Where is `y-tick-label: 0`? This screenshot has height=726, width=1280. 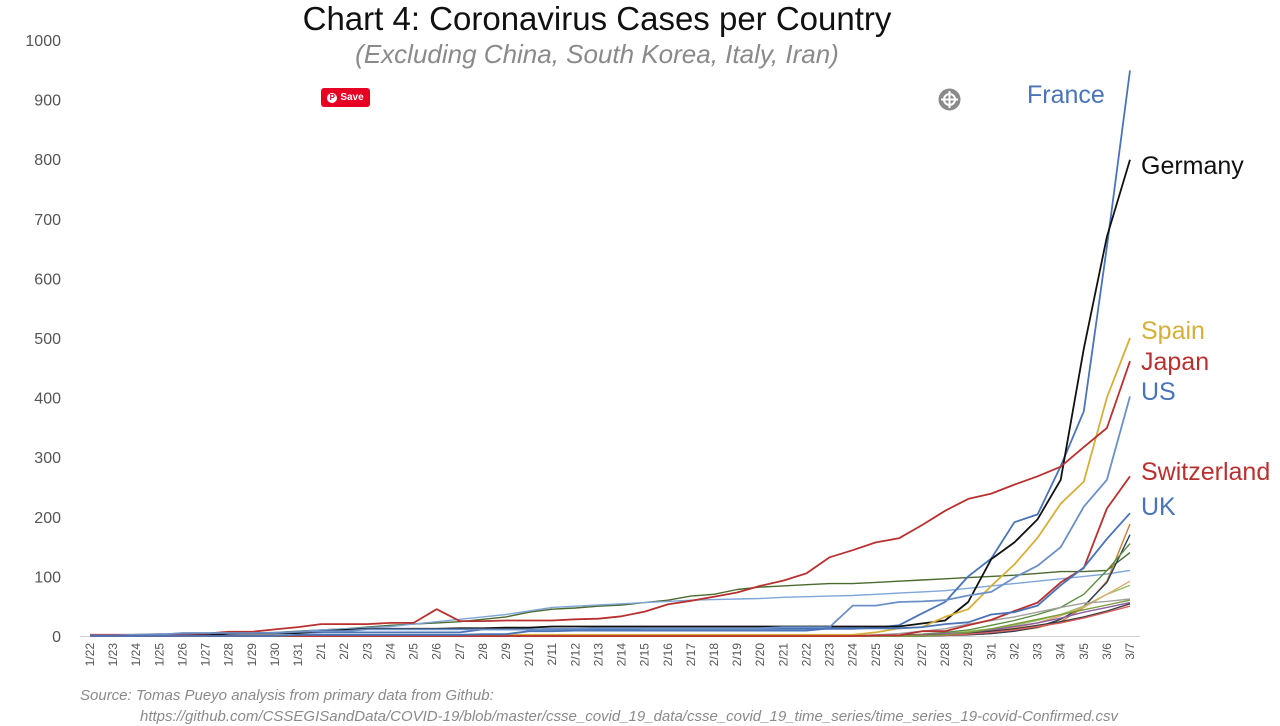
y-tick-label: 0 is located at coordinates (56, 637).